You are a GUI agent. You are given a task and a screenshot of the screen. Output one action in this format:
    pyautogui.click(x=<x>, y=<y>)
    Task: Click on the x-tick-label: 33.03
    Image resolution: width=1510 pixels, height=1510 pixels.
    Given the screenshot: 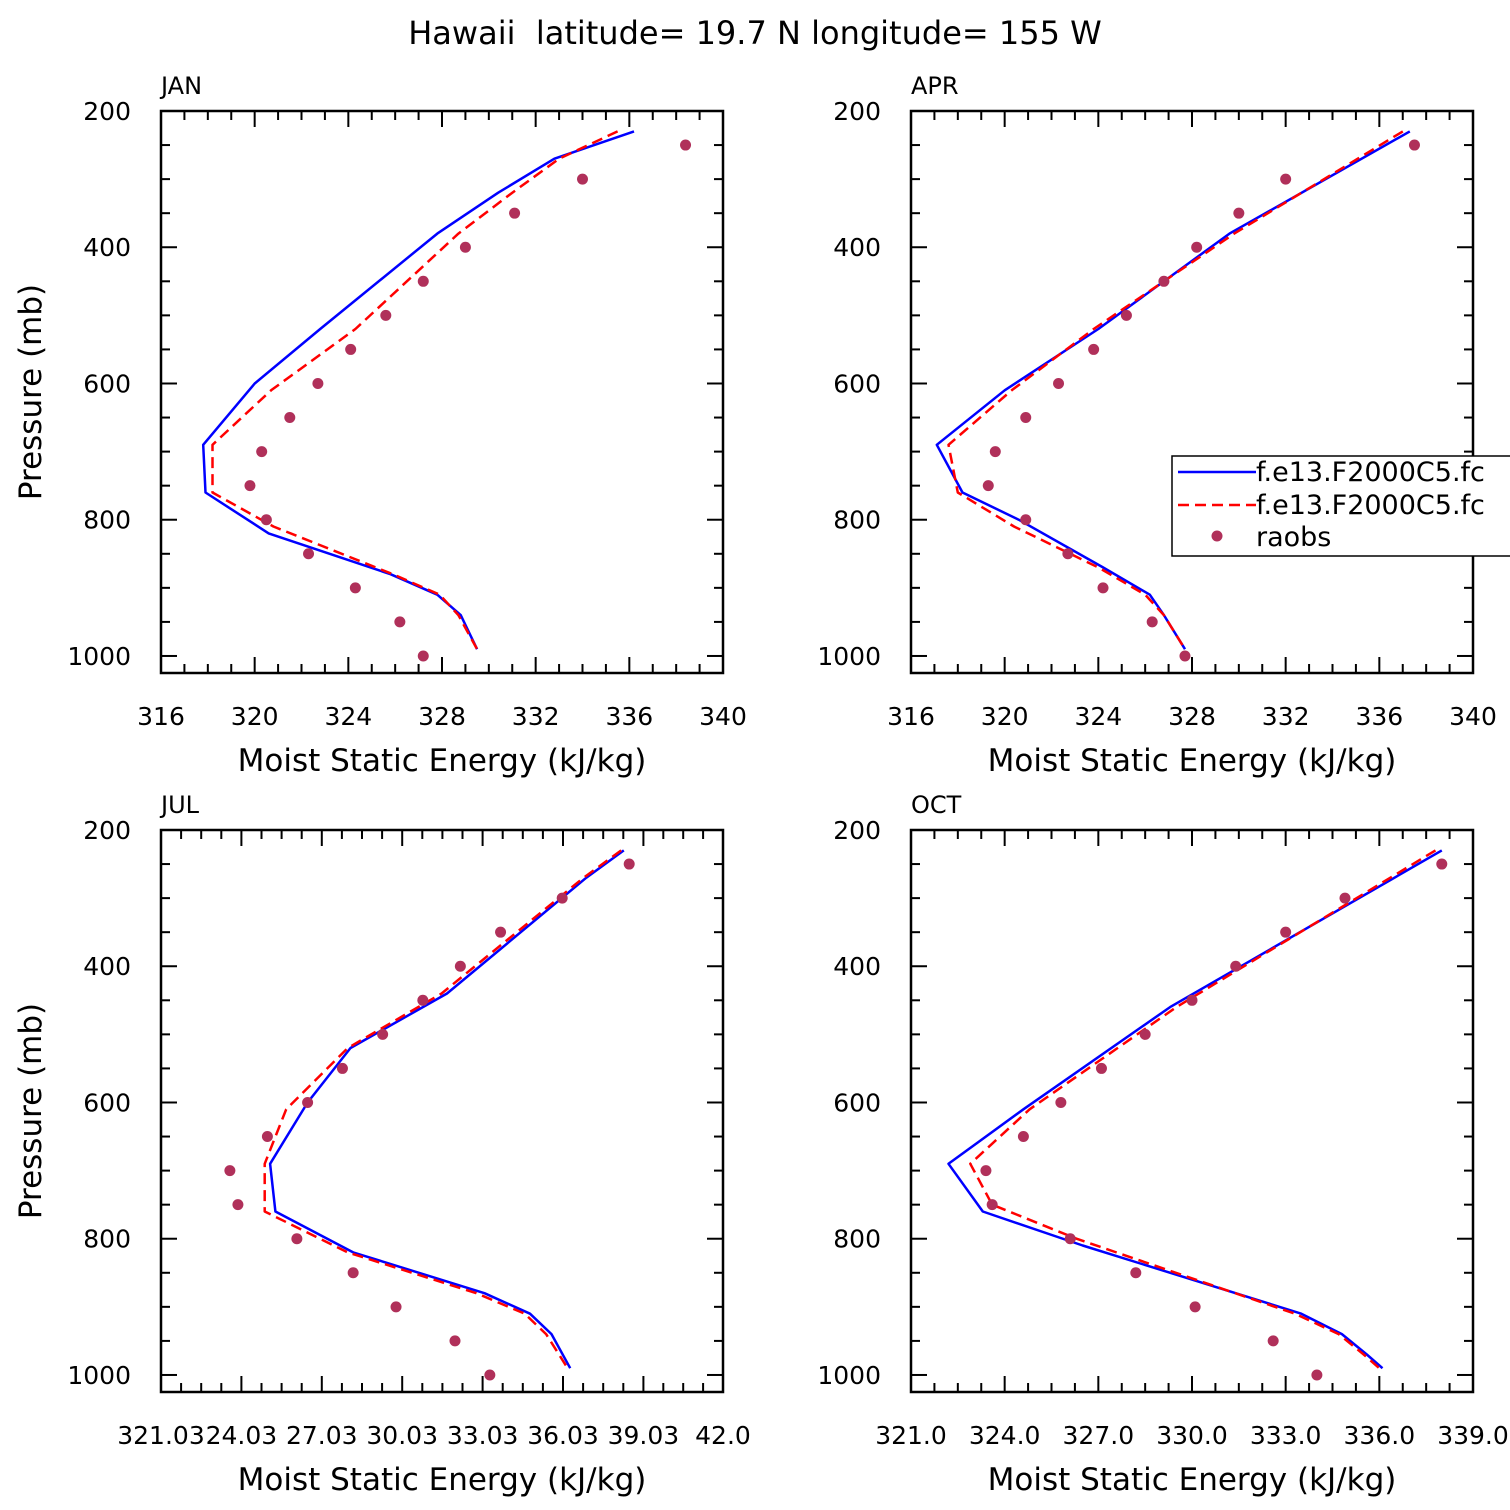 What is the action you would take?
    pyautogui.click(x=483, y=1435)
    